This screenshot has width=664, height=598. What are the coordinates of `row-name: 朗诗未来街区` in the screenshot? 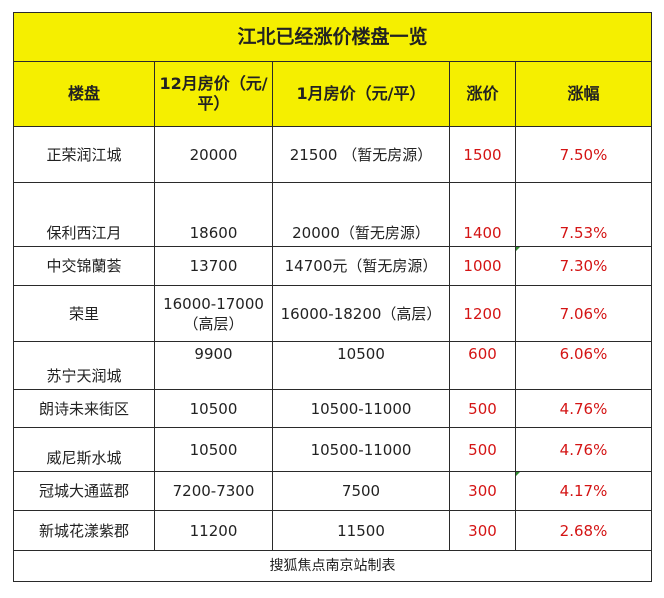 It's located at (84, 408).